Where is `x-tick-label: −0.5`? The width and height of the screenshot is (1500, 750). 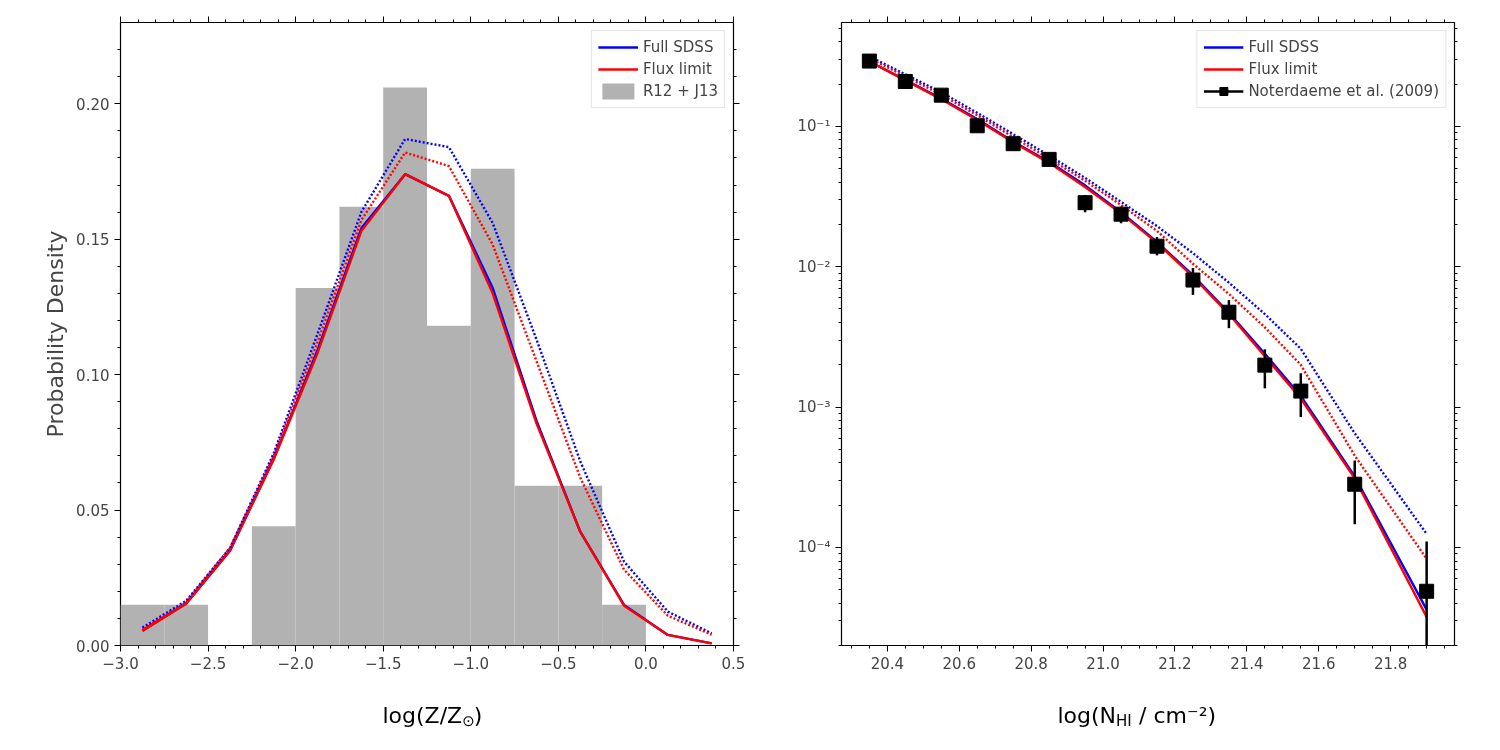 x-tick-label: −0.5 is located at coordinates (558, 663).